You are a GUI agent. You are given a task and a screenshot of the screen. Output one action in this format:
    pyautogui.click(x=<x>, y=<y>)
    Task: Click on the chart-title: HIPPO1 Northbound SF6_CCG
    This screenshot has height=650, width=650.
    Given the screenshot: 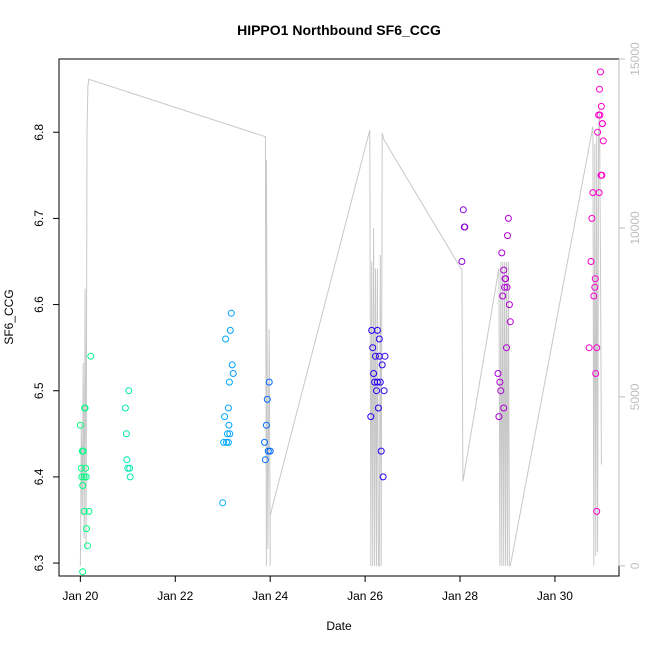 What is the action you would take?
    pyautogui.click(x=339, y=30)
    